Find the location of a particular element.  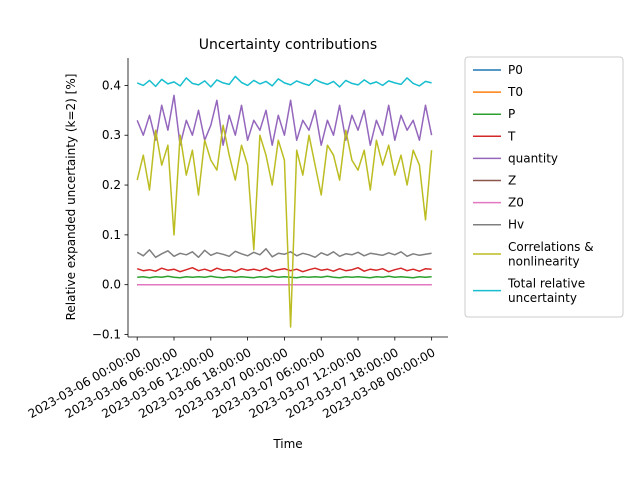

y-tick-label: 0.4 is located at coordinates (111, 85).